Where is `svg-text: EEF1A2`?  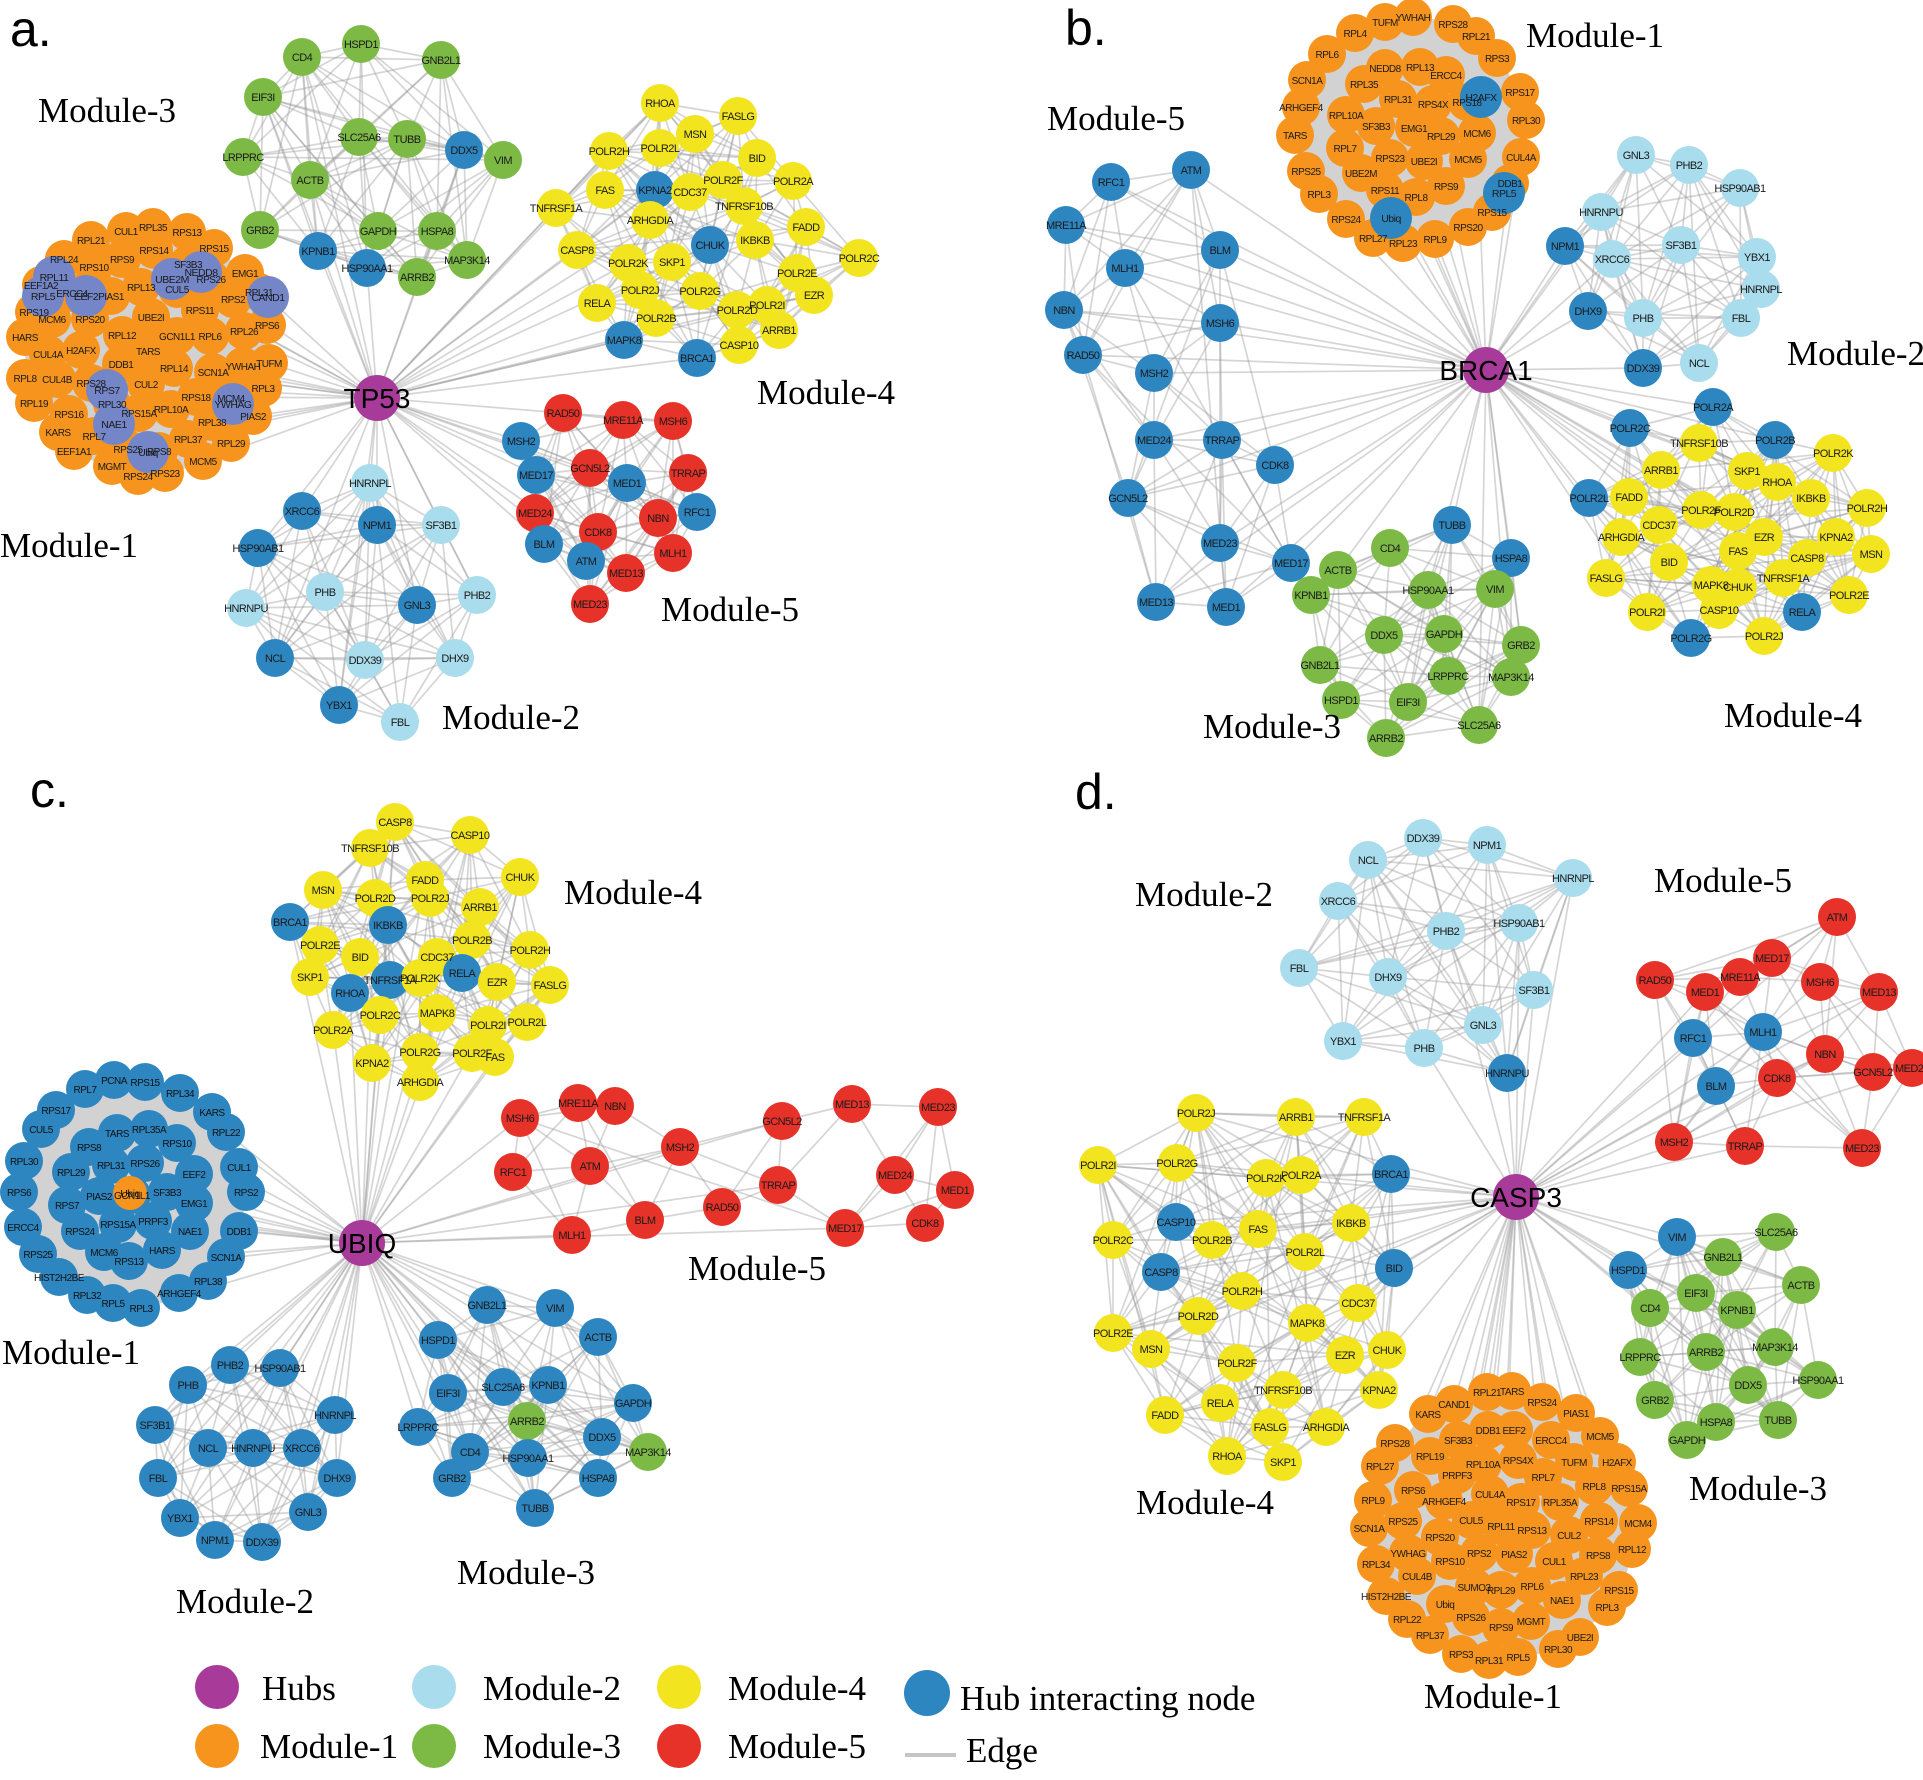
svg-text: EEF1A2 is located at coordinates (41, 286).